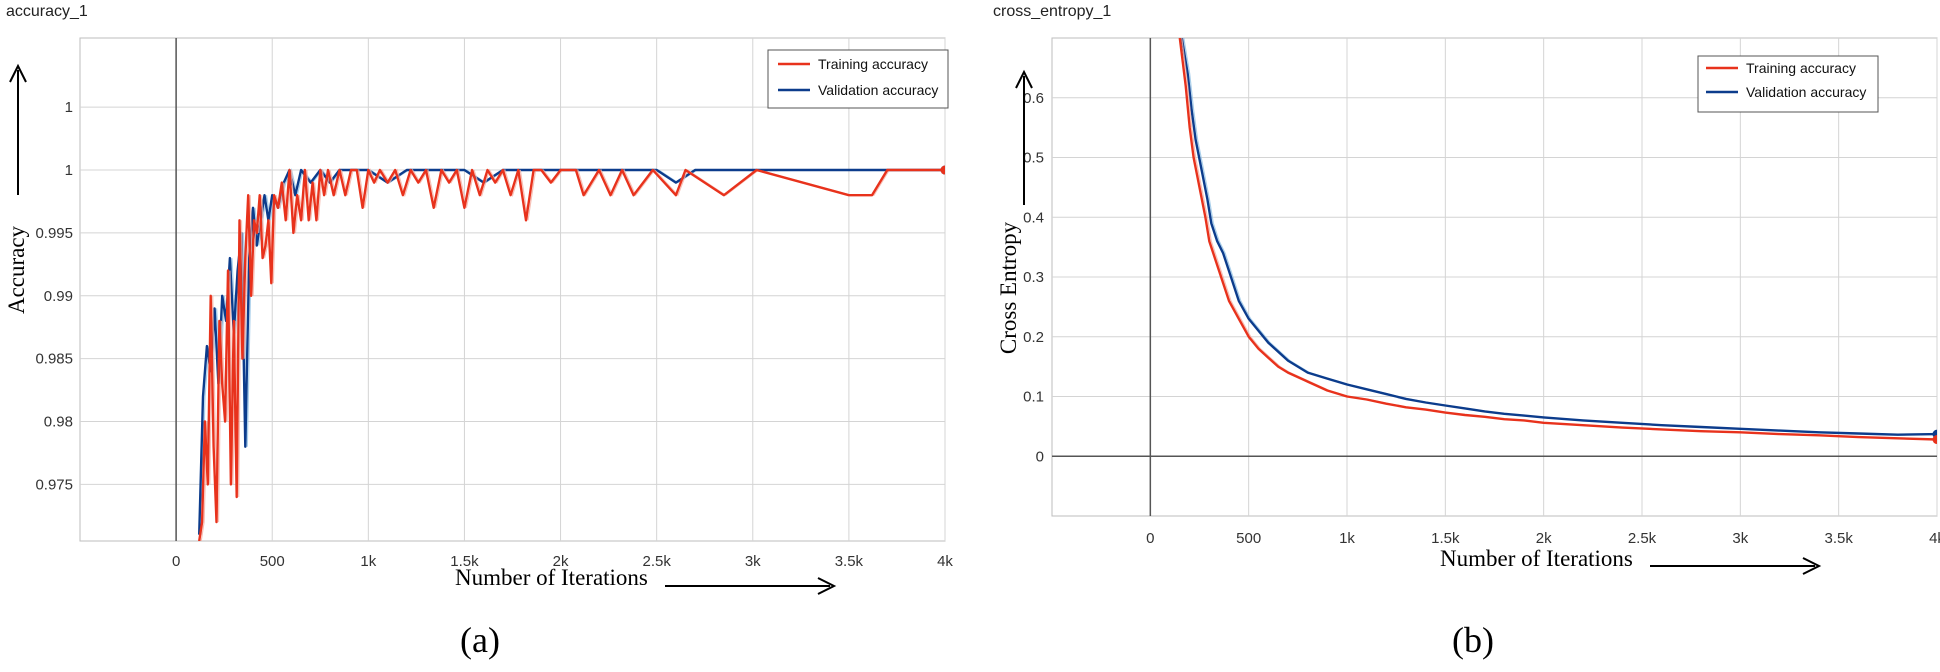 This screenshot has width=1940, height=672. What do you see at coordinates (1473, 640) in the screenshot?
I see `caption-b: (b)` at bounding box center [1473, 640].